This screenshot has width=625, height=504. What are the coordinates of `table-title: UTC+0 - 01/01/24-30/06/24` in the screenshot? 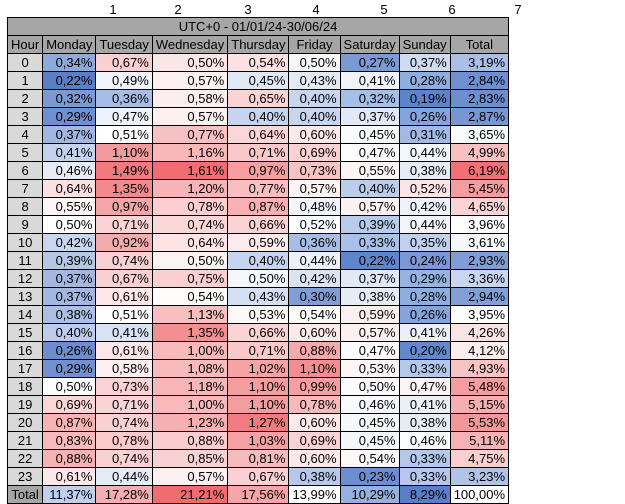 It's located at (258, 26).